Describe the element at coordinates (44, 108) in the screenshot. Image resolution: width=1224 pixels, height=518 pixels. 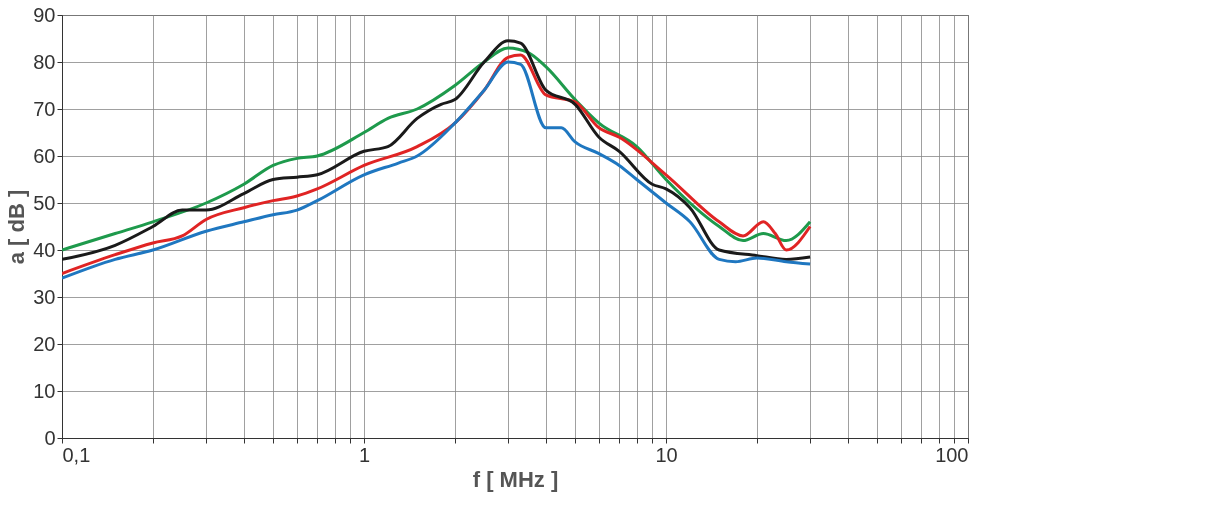
I see `y-tick-label: 70` at that location.